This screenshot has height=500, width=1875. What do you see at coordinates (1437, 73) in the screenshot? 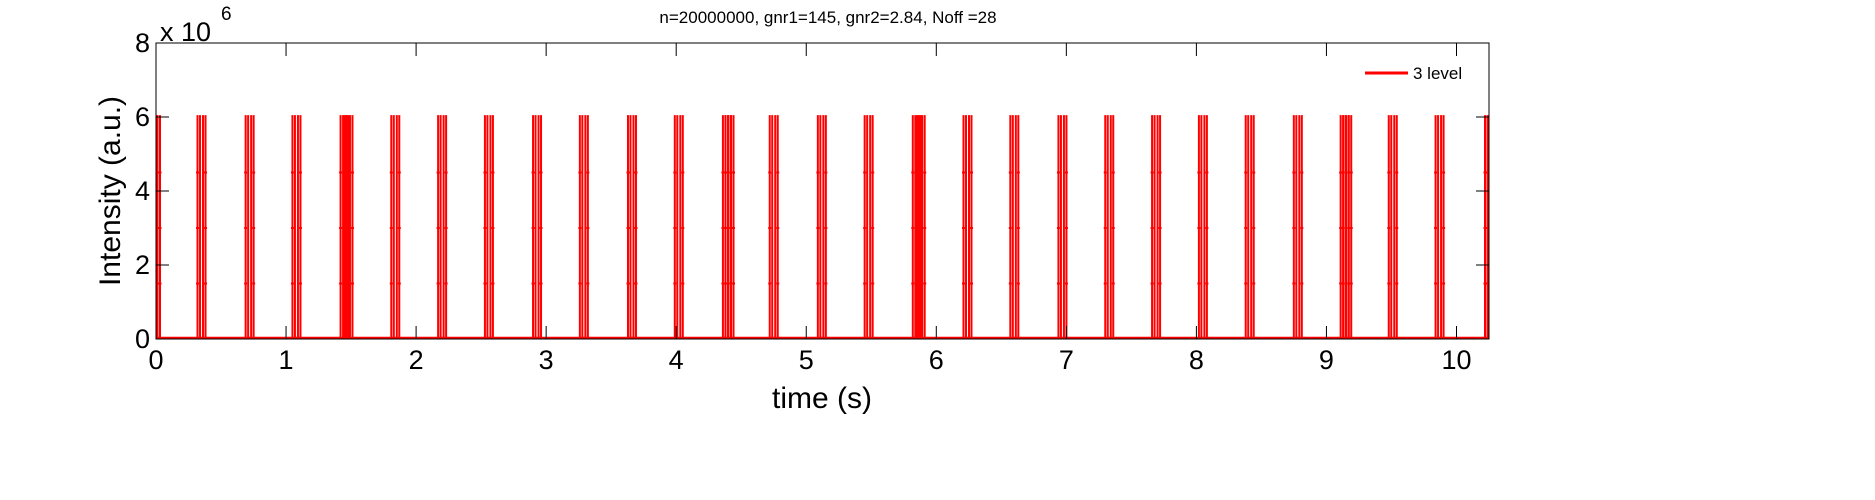
I see `legend-label-3-level: 3 level` at bounding box center [1437, 73].